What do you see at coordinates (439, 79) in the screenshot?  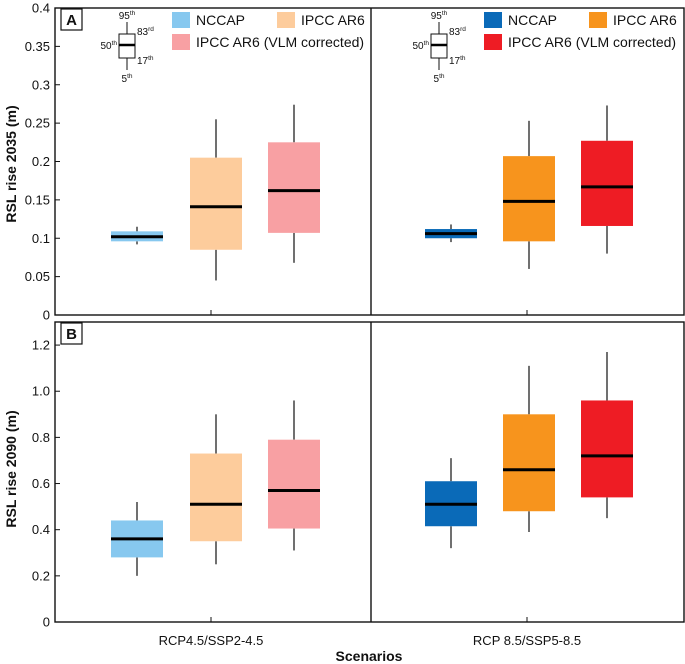 I see `key-right-p5: 5th` at bounding box center [439, 79].